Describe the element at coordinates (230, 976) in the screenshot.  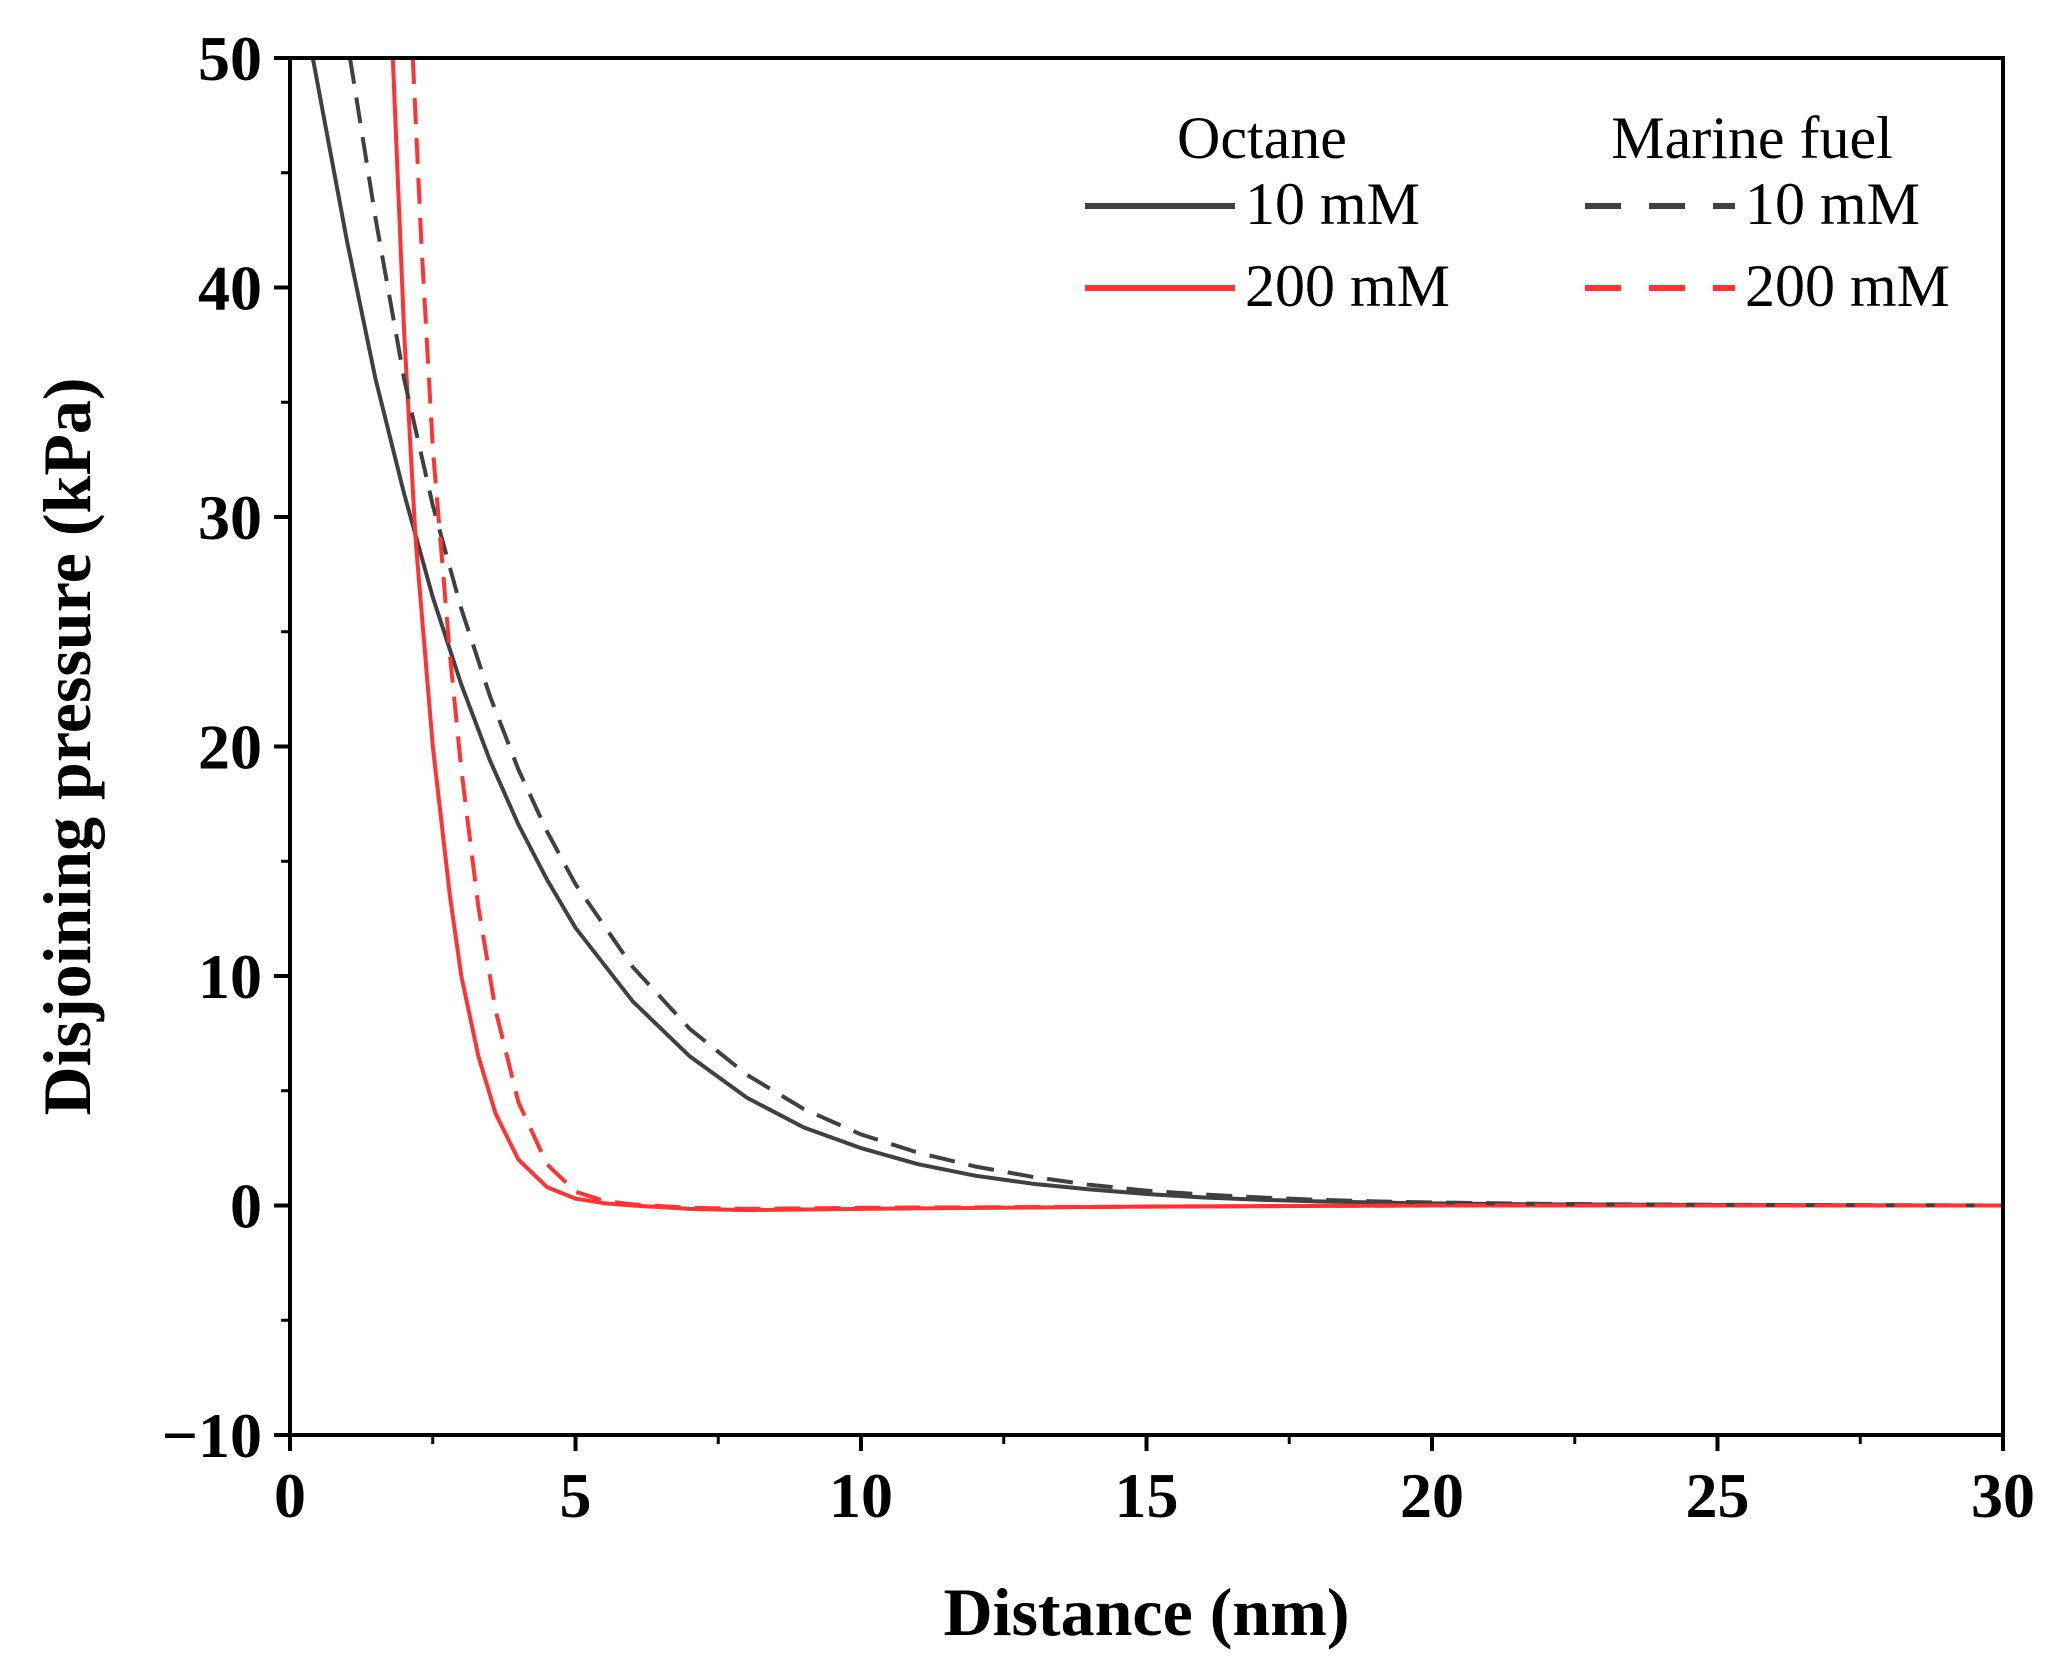
I see `y-tick-label: 10` at that location.